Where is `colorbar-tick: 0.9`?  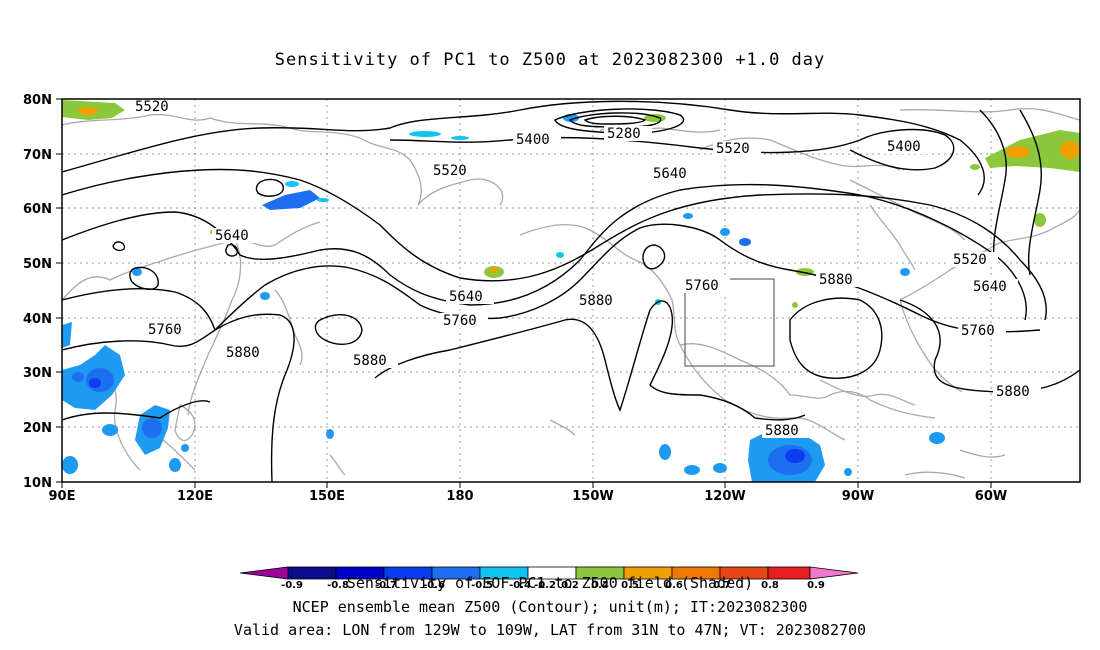 colorbar-tick: 0.9 is located at coordinates (816, 585).